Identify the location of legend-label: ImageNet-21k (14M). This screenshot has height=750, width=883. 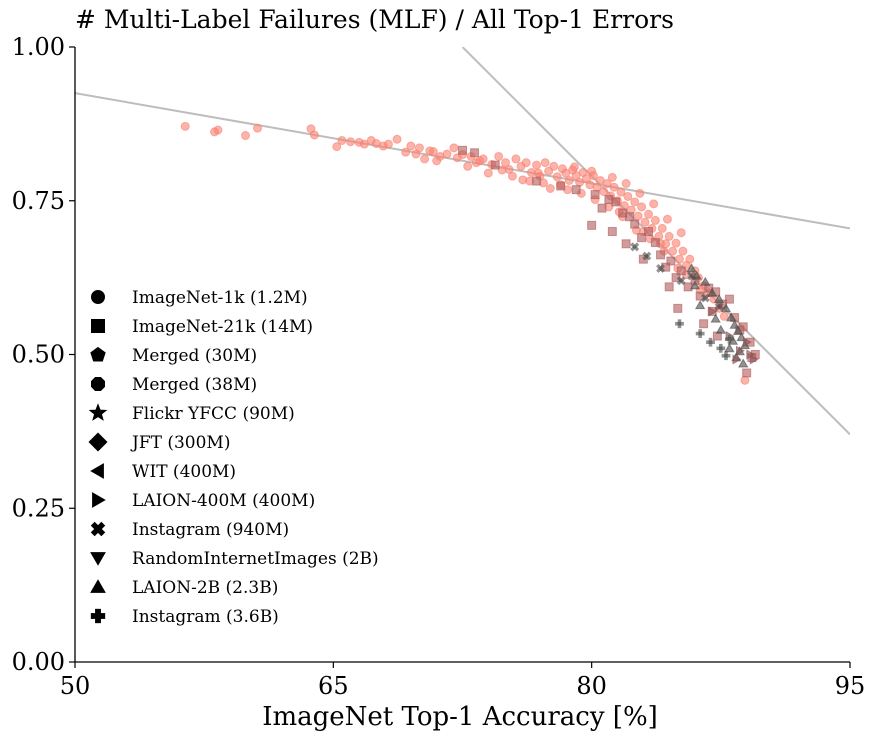
(222, 327).